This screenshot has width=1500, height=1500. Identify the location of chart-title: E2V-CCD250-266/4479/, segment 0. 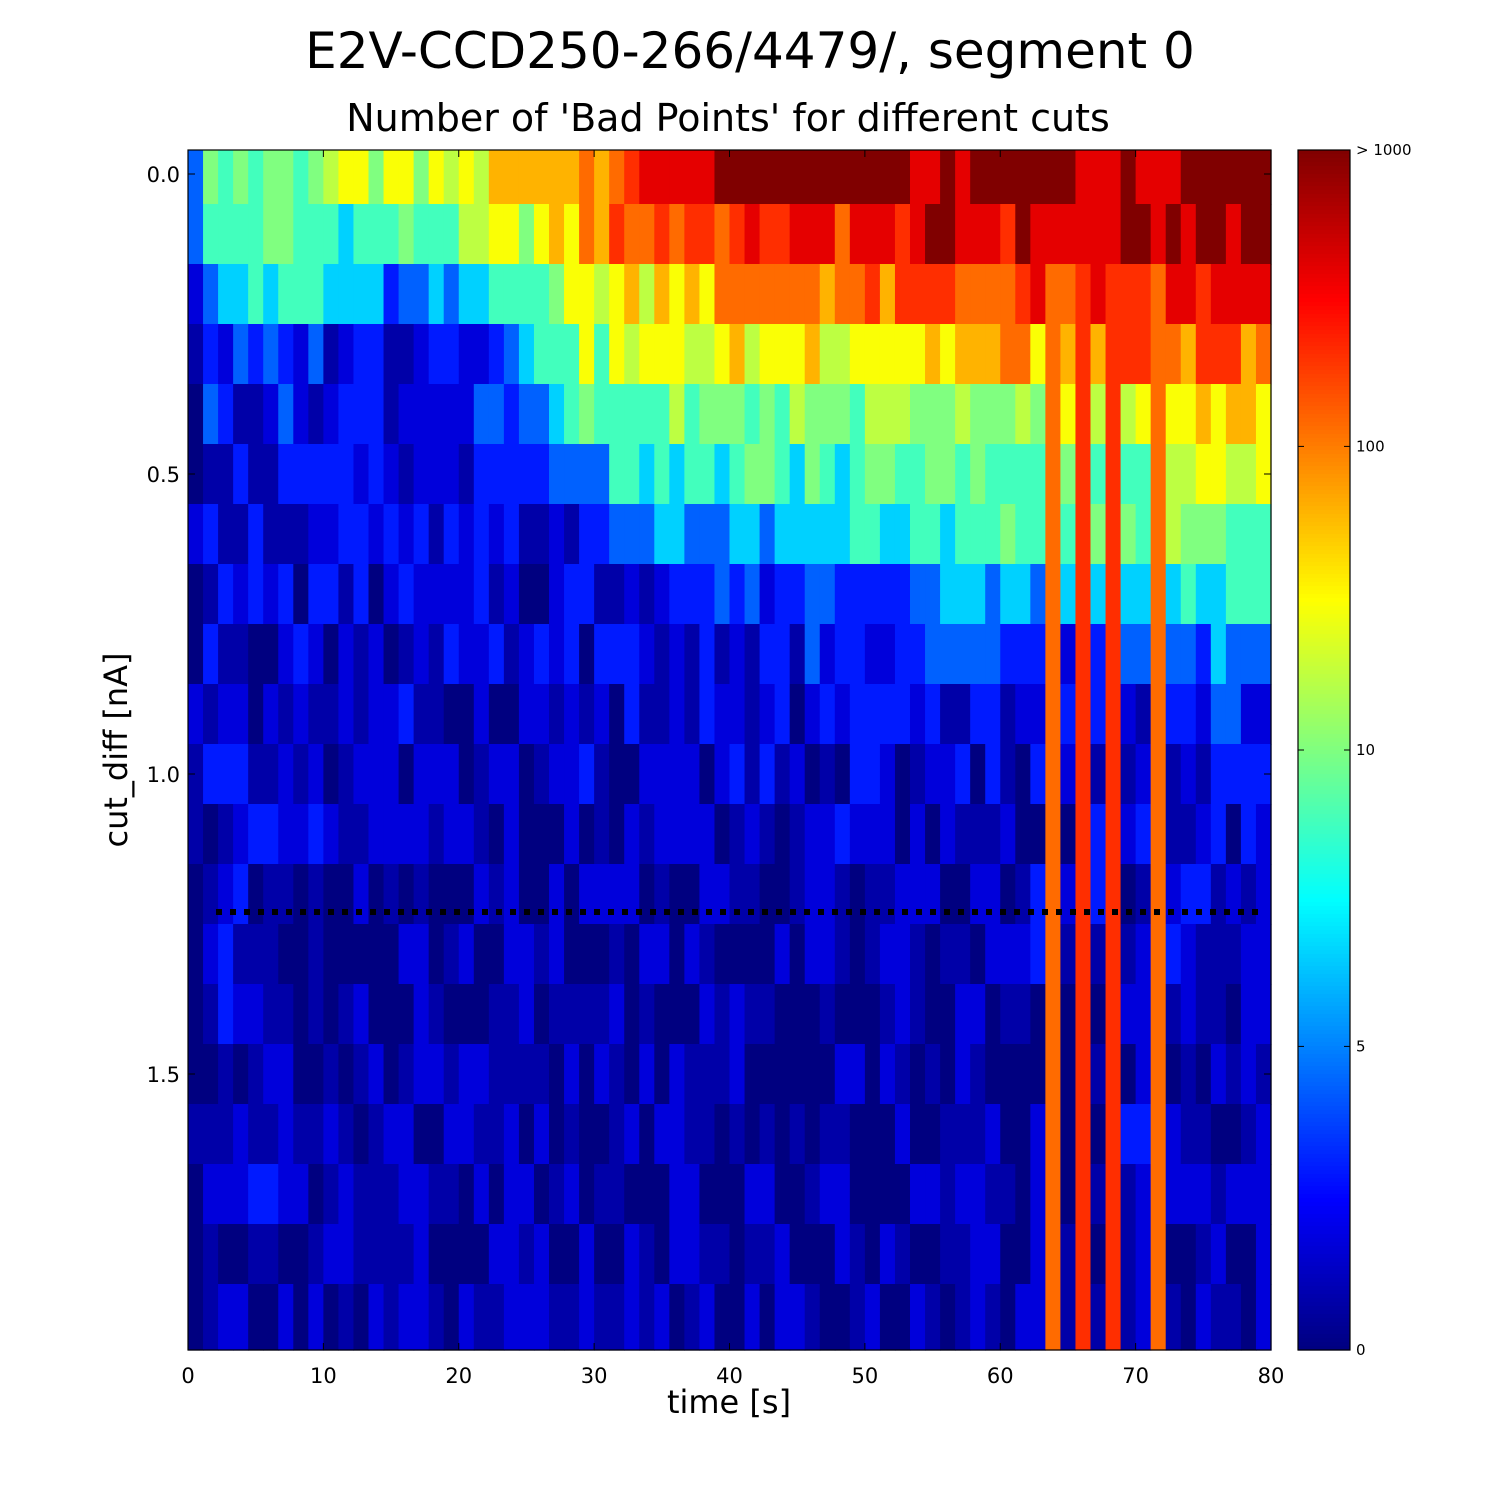
(750, 51).